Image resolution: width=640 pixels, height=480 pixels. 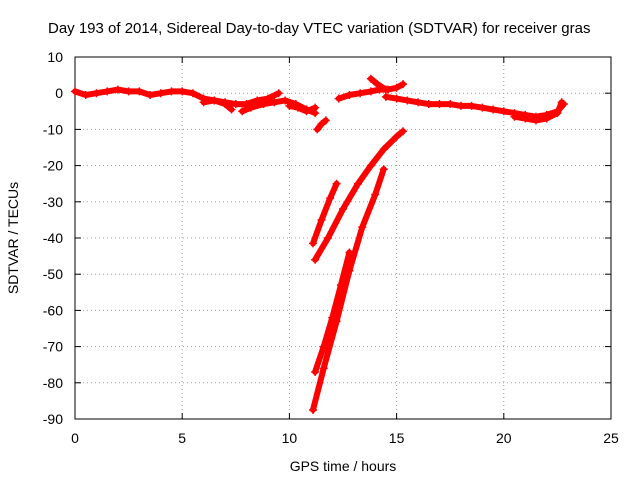 I want to click on y-tick-label: -10, so click(x=53, y=129).